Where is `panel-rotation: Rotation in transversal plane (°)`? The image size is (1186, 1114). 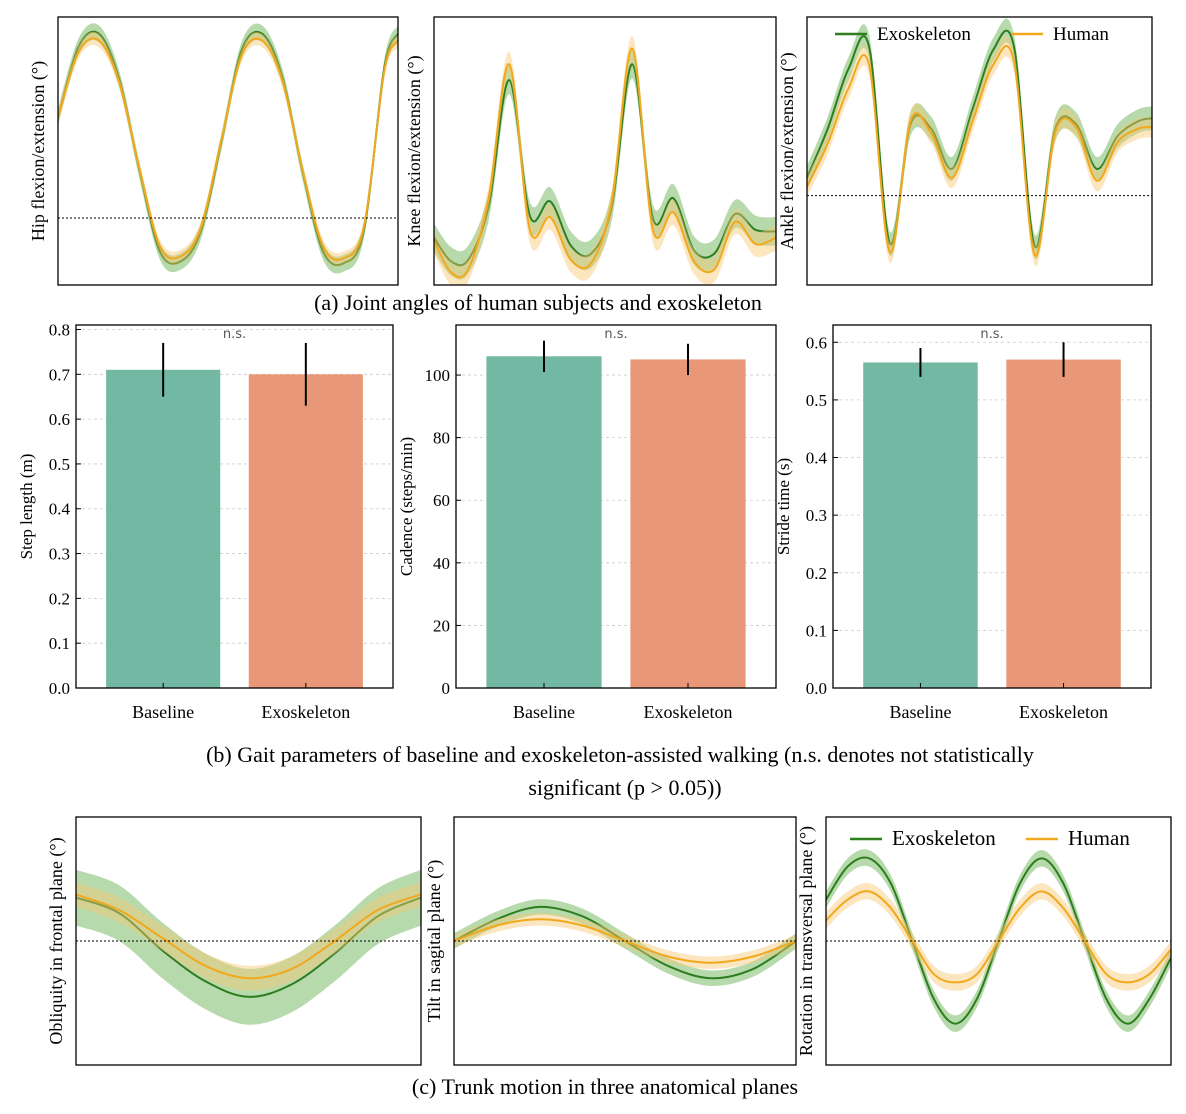 panel-rotation: Rotation in transversal plane (°) is located at coordinates (984, 941).